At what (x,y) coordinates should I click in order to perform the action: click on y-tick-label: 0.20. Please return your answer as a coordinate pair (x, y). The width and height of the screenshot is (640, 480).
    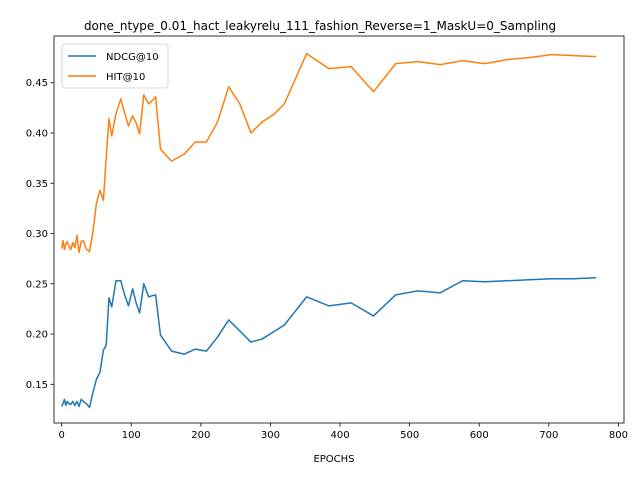
    Looking at the image, I should click on (37, 335).